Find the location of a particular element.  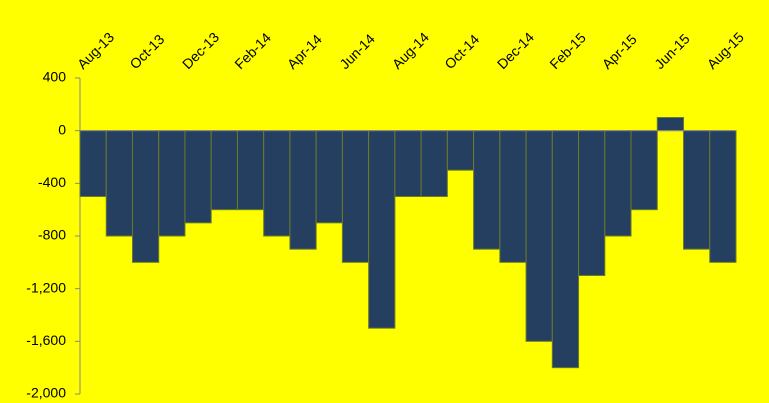

y-tick-label: -800 is located at coordinates (52, 235).